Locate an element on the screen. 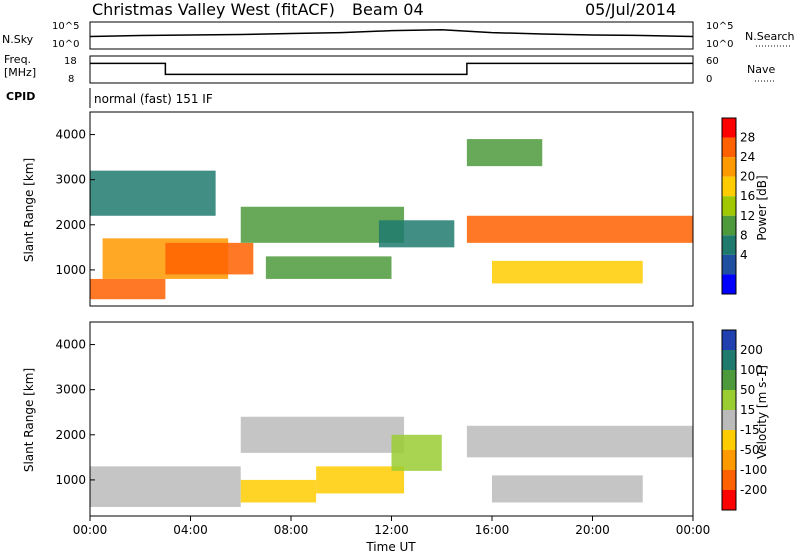 This screenshot has height=554, width=800. power-colorbar-tick-label: 16 is located at coordinates (747, 196).